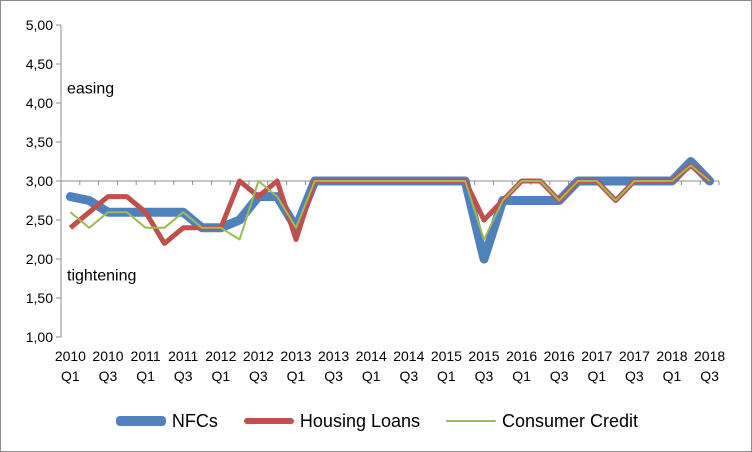  Describe the element at coordinates (39, 103) in the screenshot. I see `y-tick-label: 4,00` at that location.